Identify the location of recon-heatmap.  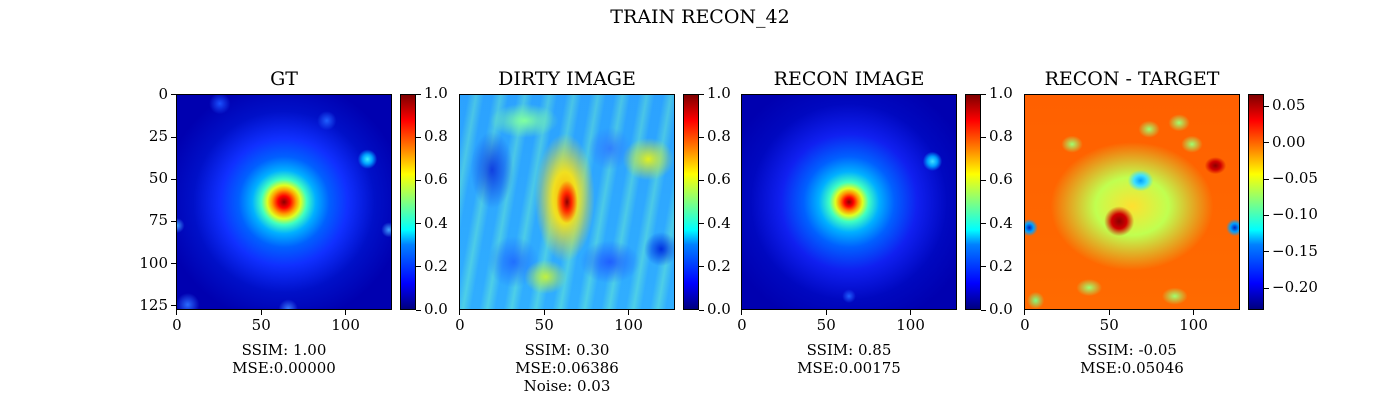
(849, 202).